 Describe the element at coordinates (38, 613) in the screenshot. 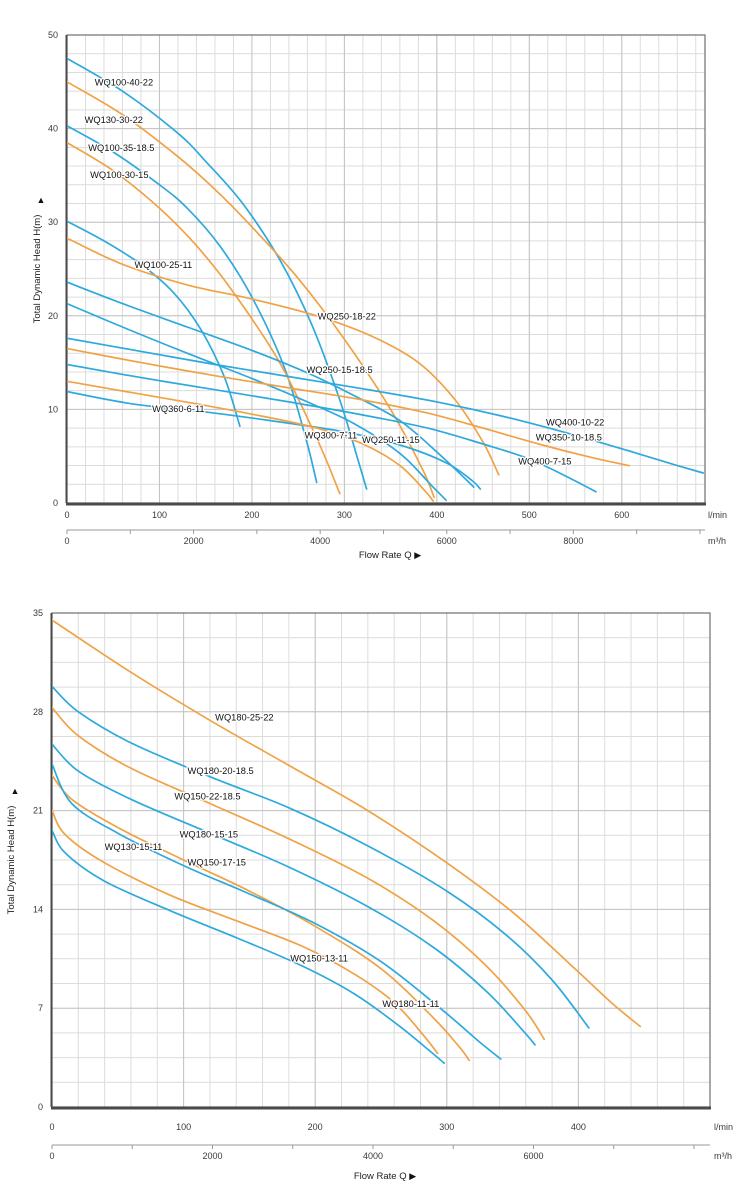

I see `y-tick-35: 35` at that location.